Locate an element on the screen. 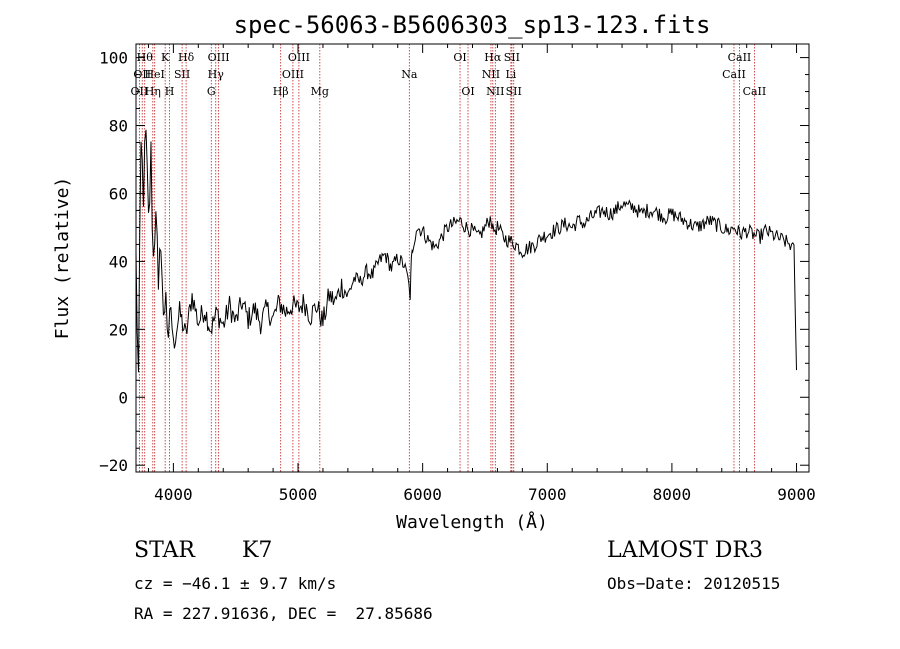 The height and width of the screenshot is (649, 900). y-tick-label: 20 is located at coordinates (118, 329).